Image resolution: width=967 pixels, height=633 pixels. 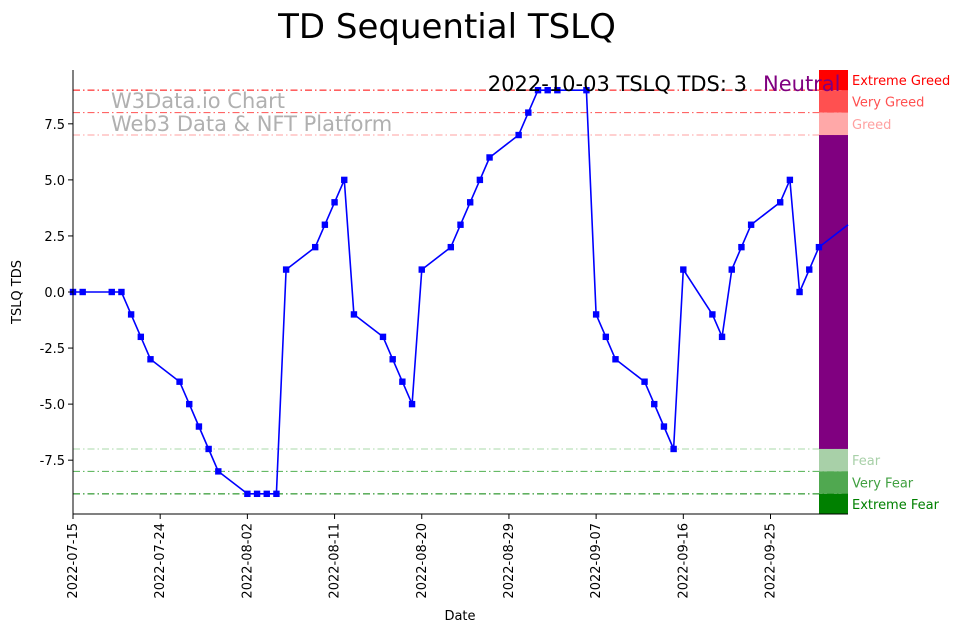 I want to click on x-tick-label-0: 2022-07-15, so click(x=73, y=561).